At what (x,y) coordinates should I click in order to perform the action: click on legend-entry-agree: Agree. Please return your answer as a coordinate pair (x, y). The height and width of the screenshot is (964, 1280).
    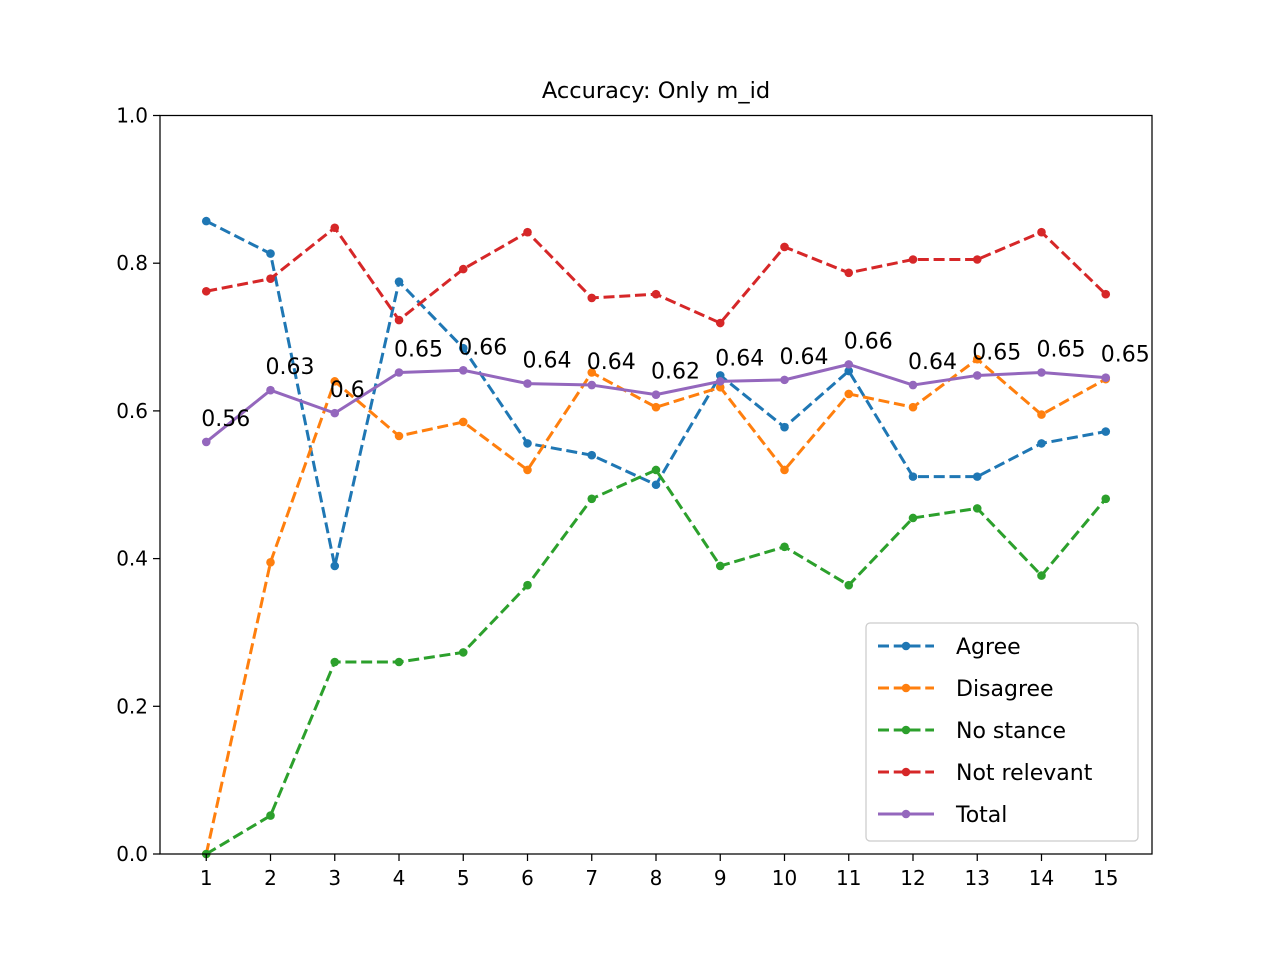
    Looking at the image, I should click on (949, 647).